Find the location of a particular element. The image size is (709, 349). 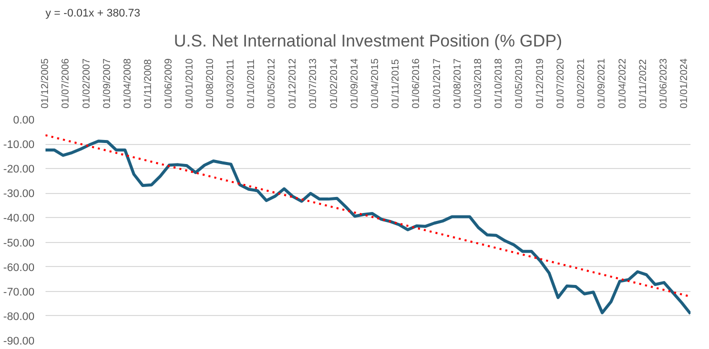

x-tick-label: 01/01/2017 is located at coordinates (437, 83).